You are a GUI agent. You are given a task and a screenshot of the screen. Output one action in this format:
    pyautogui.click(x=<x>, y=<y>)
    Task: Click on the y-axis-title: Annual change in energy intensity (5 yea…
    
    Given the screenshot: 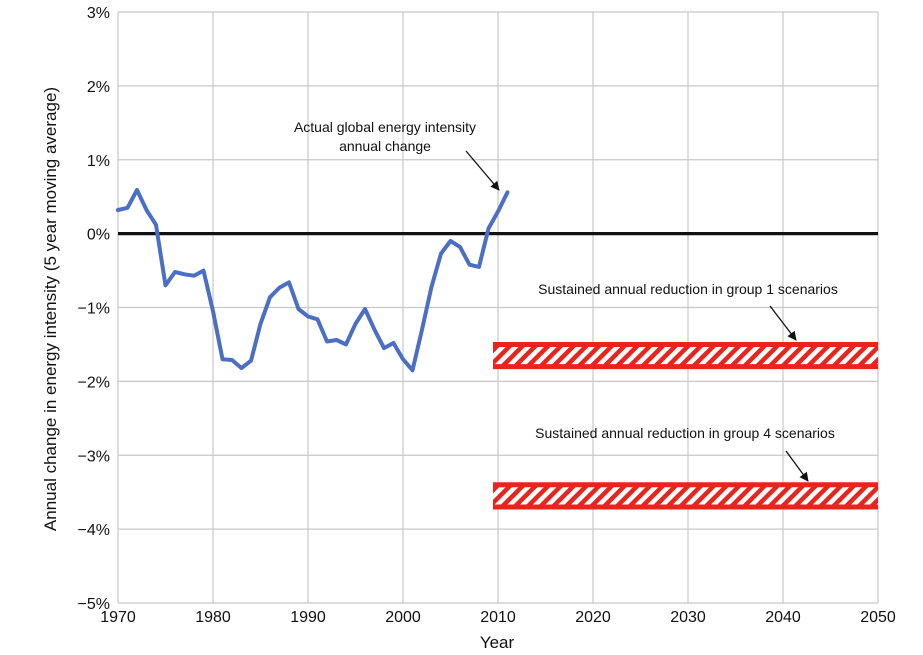 What is the action you would take?
    pyautogui.click(x=50, y=309)
    